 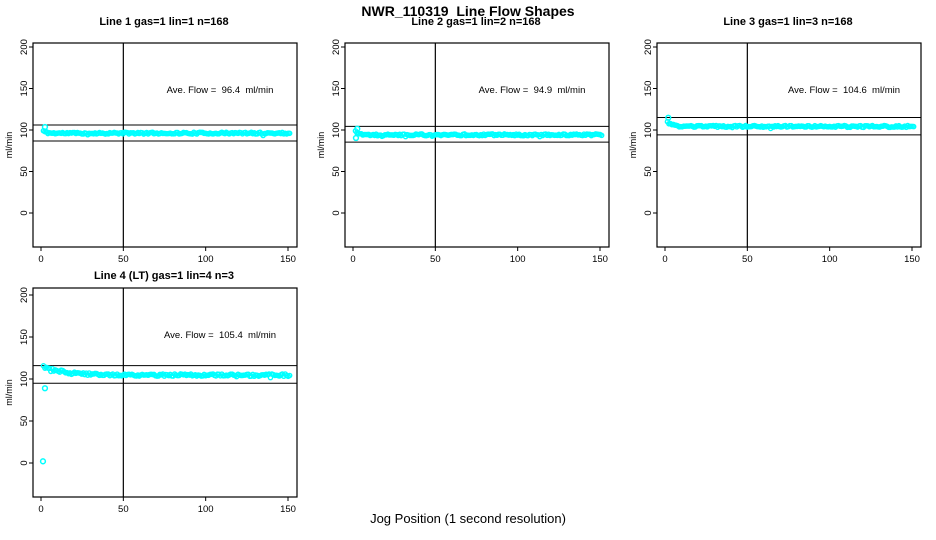 I want to click on x-axis-title: Jog Position (1 second resolution), so click(x=468, y=518).